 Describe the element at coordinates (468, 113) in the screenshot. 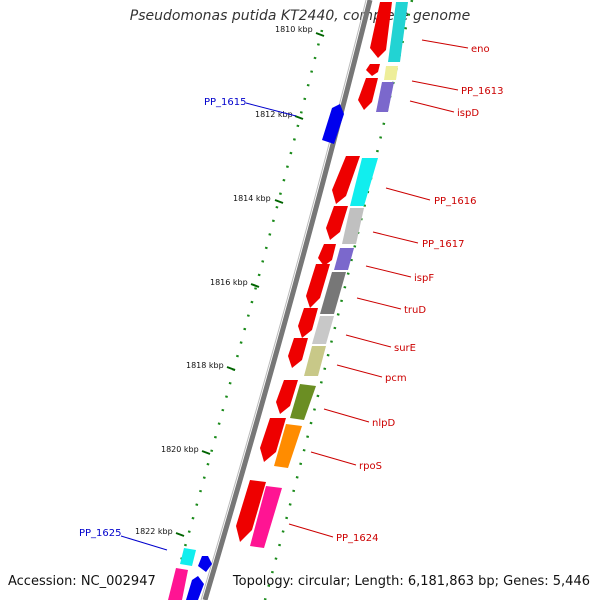

I see `gene-label-ispD: ispD` at that location.